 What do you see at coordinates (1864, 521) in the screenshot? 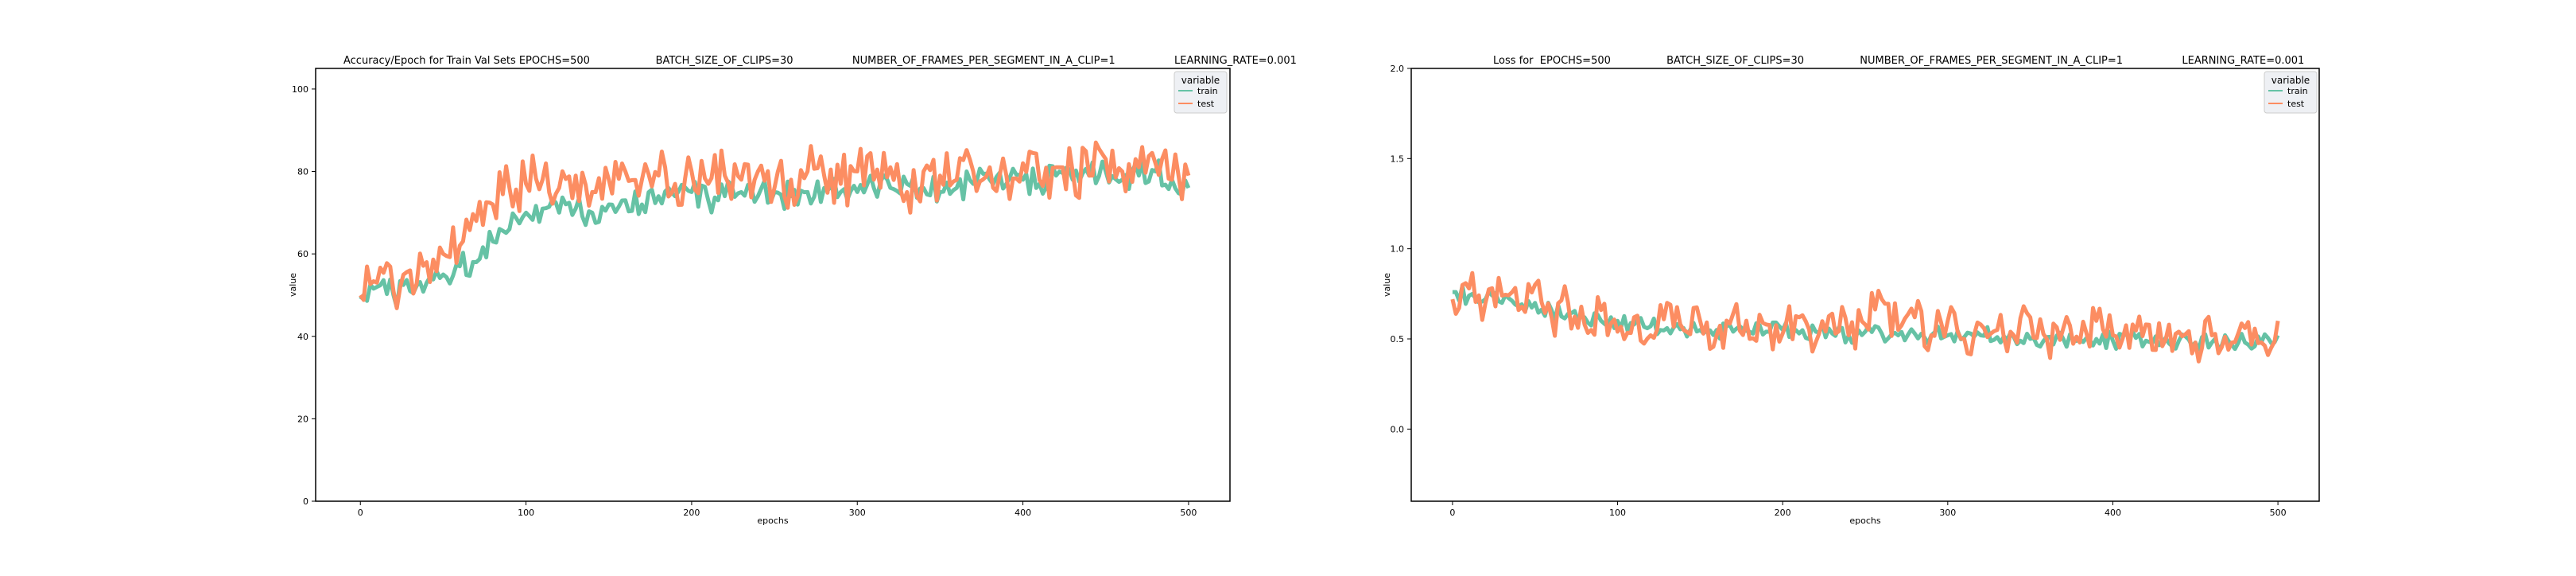
I see `loss-x-axis-label: epochs` at bounding box center [1864, 521].